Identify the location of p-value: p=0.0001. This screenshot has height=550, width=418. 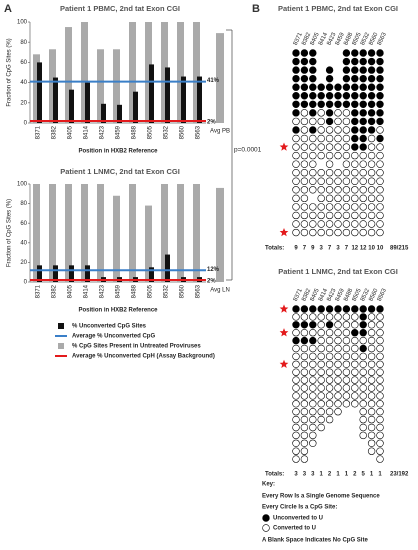
(248, 150).